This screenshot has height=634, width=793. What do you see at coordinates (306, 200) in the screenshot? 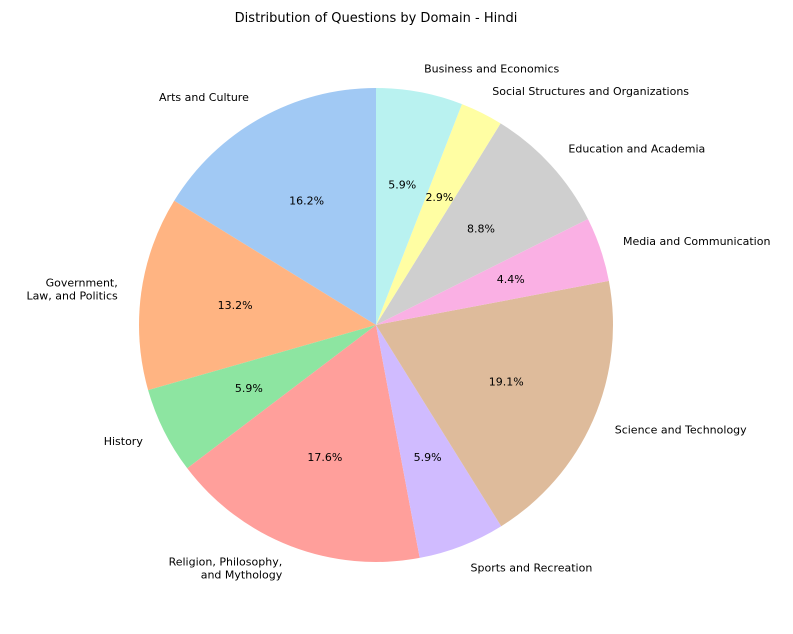
I see `pct-label-arts-and-culture: 16.2%` at bounding box center [306, 200].